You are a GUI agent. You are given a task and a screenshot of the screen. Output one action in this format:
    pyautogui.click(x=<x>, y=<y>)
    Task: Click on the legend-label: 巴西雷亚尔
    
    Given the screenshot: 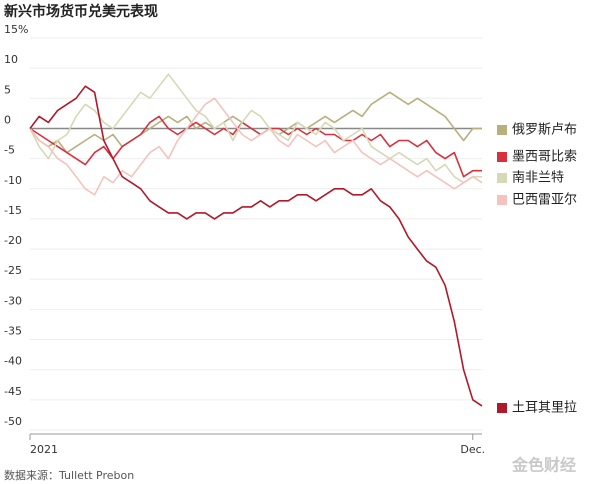 What is the action you would take?
    pyautogui.click(x=544, y=200)
    